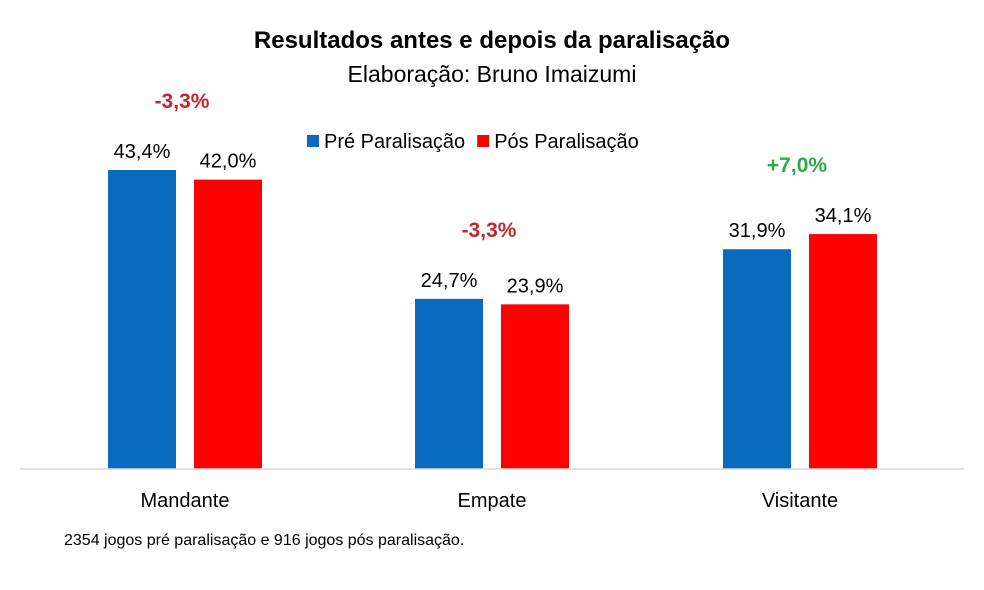  I want to click on value-label-pre-paralisacao-visitante: 31,9%, so click(757, 231).